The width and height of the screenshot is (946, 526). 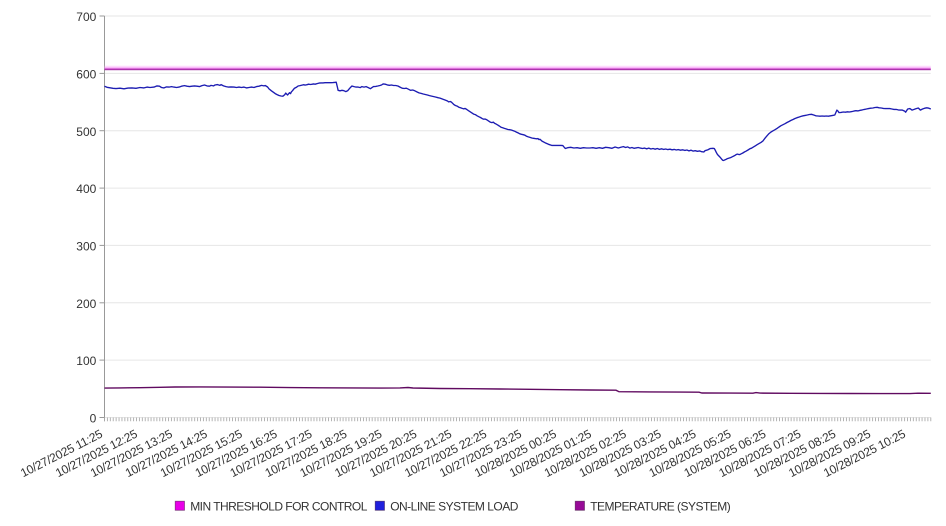 I want to click on svg-text: TEMPERATURE (SYSTEM), so click(x=660, y=507).